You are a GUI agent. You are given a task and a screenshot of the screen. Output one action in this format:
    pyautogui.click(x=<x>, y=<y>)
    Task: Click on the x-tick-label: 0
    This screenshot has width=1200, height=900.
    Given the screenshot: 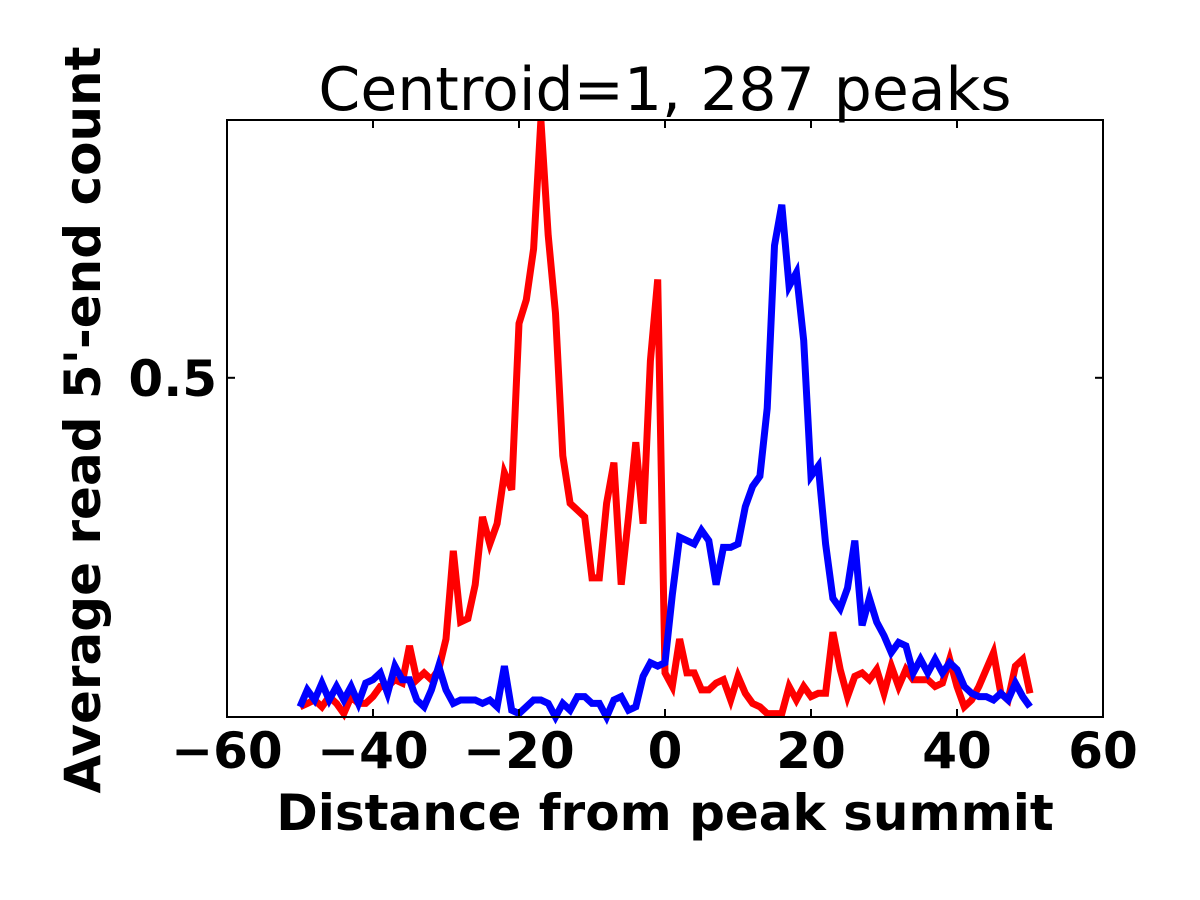 What is the action you would take?
    pyautogui.click(x=665, y=751)
    